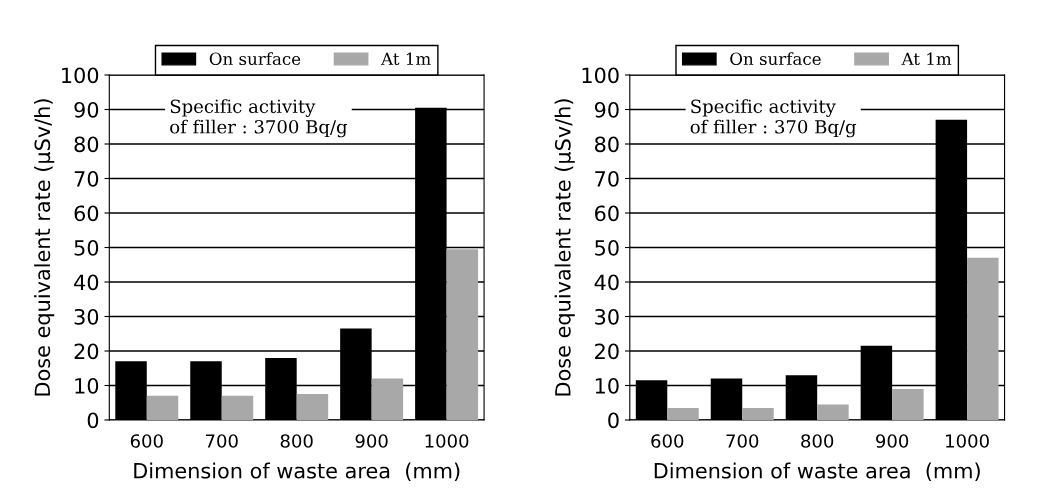  Describe the element at coordinates (259, 118) in the screenshot. I see `annotation: Specific activity of filler : 3700 Bq/g` at that location.